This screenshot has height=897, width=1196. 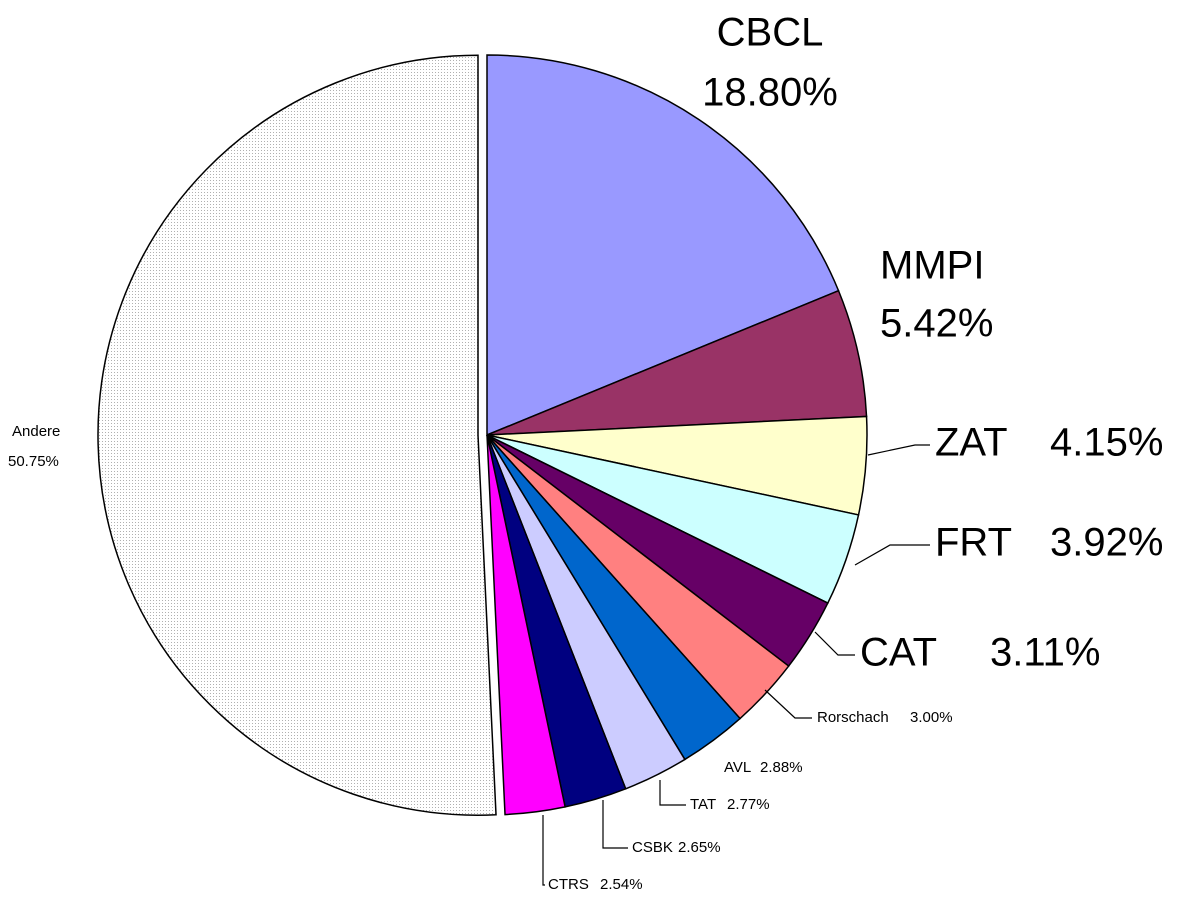 I want to click on slice-label: CTRS, so click(x=568, y=884).